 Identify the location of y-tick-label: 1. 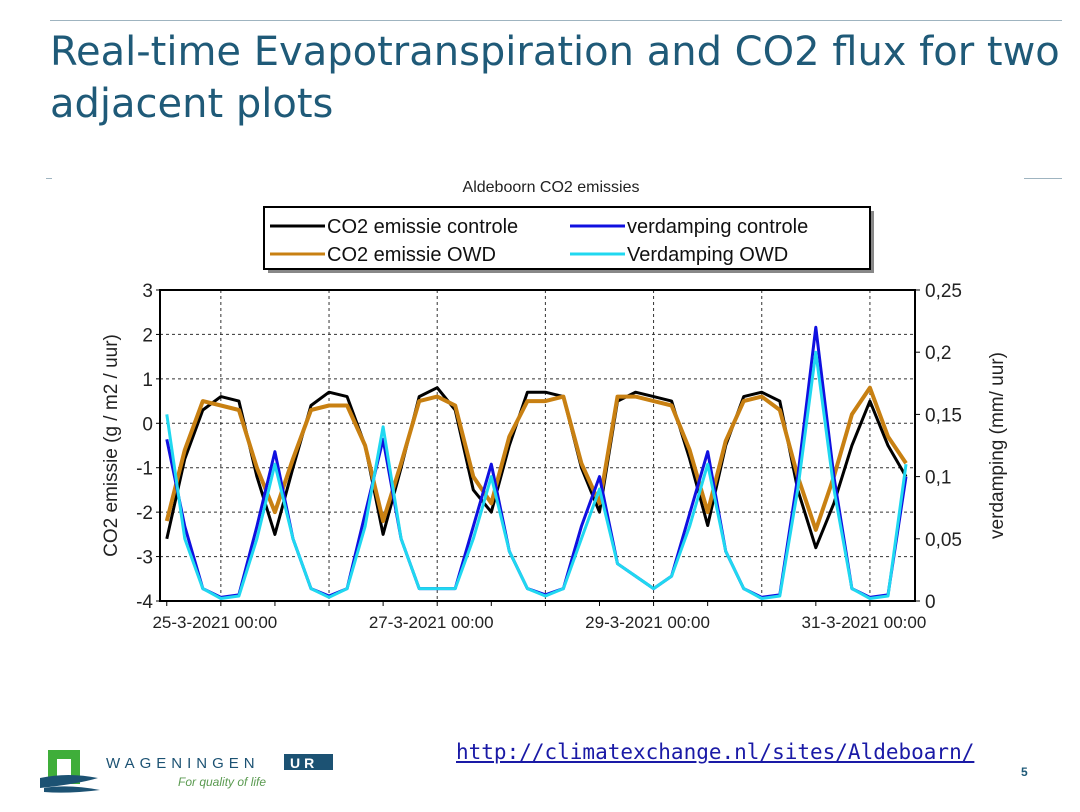
(147, 380).